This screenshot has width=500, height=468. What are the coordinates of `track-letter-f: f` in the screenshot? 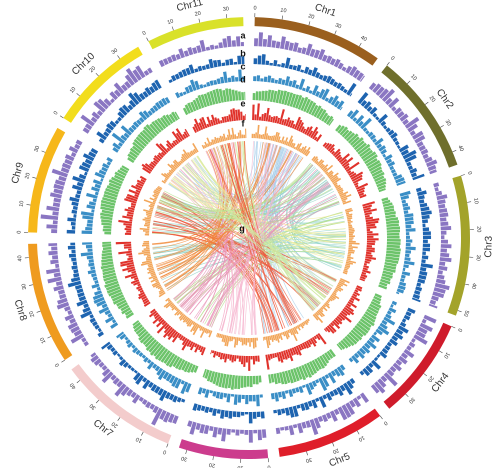 It's located at (244, 123).